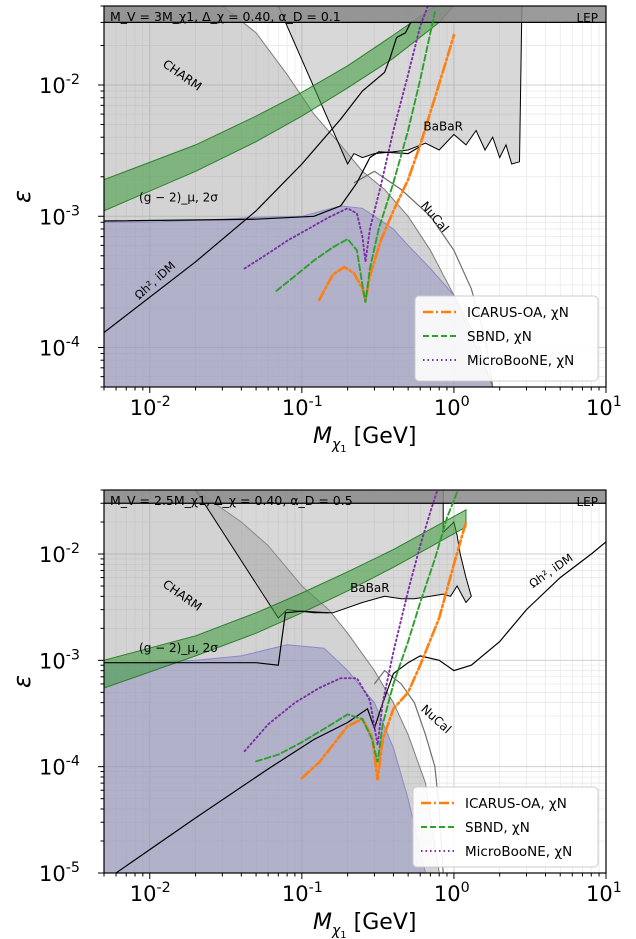 The width and height of the screenshot is (636, 939). I want to click on banner-text: M_V = 3M_χ1, Δ_χ = 0.40, α_D = 0.1, so click(225, 16).